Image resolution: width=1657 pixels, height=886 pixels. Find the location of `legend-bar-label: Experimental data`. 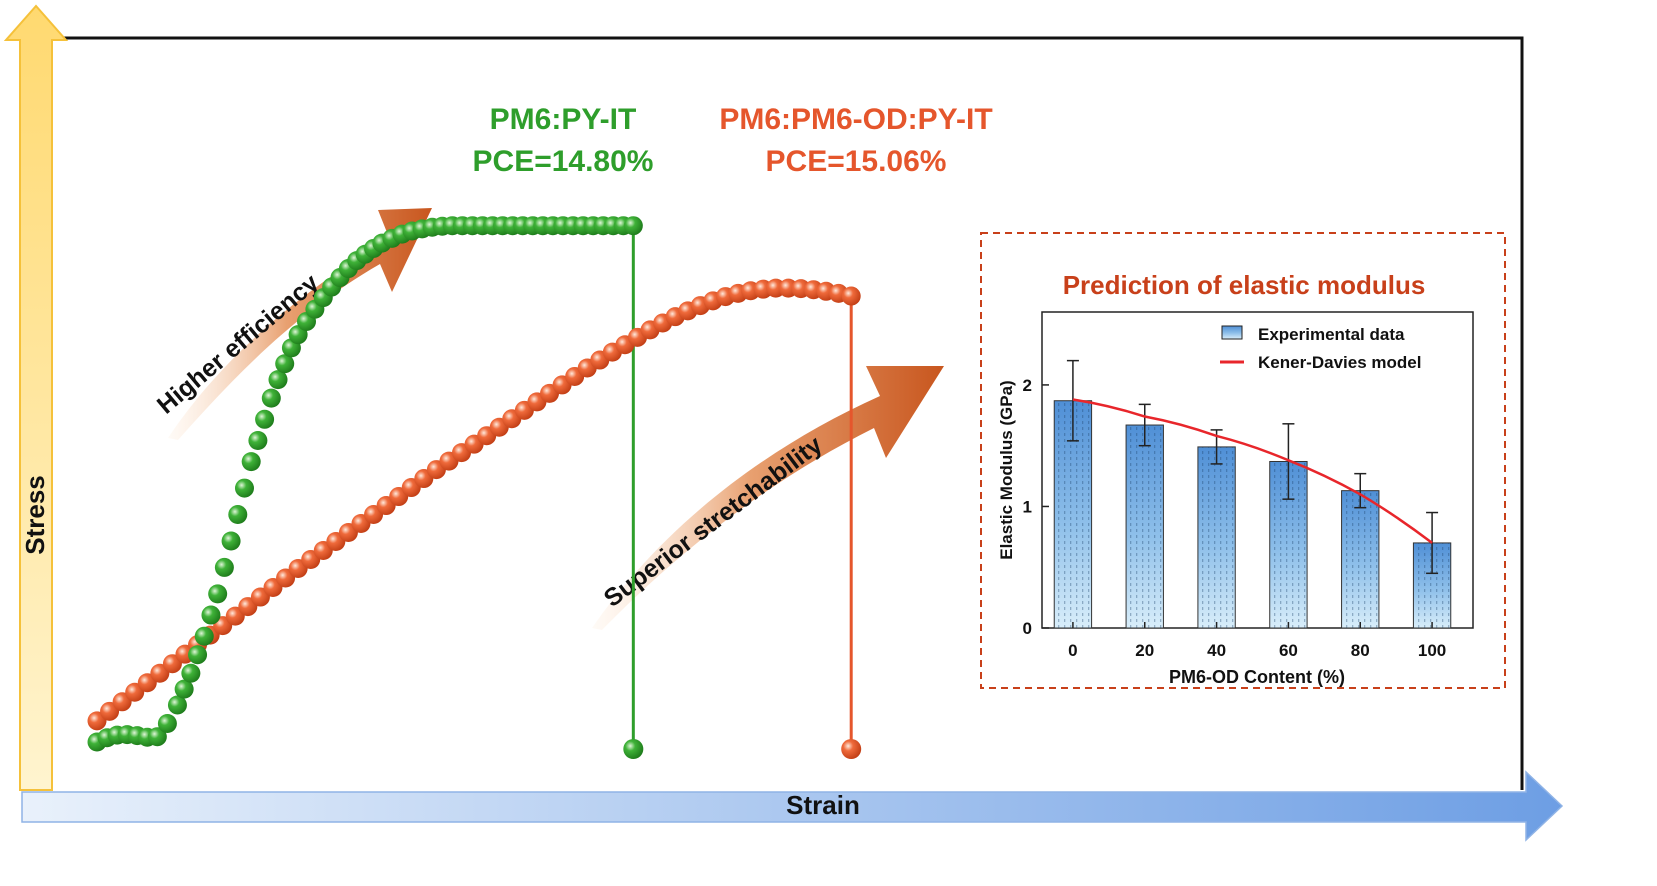

legend-bar-label: Experimental data is located at coordinates (1331, 334).